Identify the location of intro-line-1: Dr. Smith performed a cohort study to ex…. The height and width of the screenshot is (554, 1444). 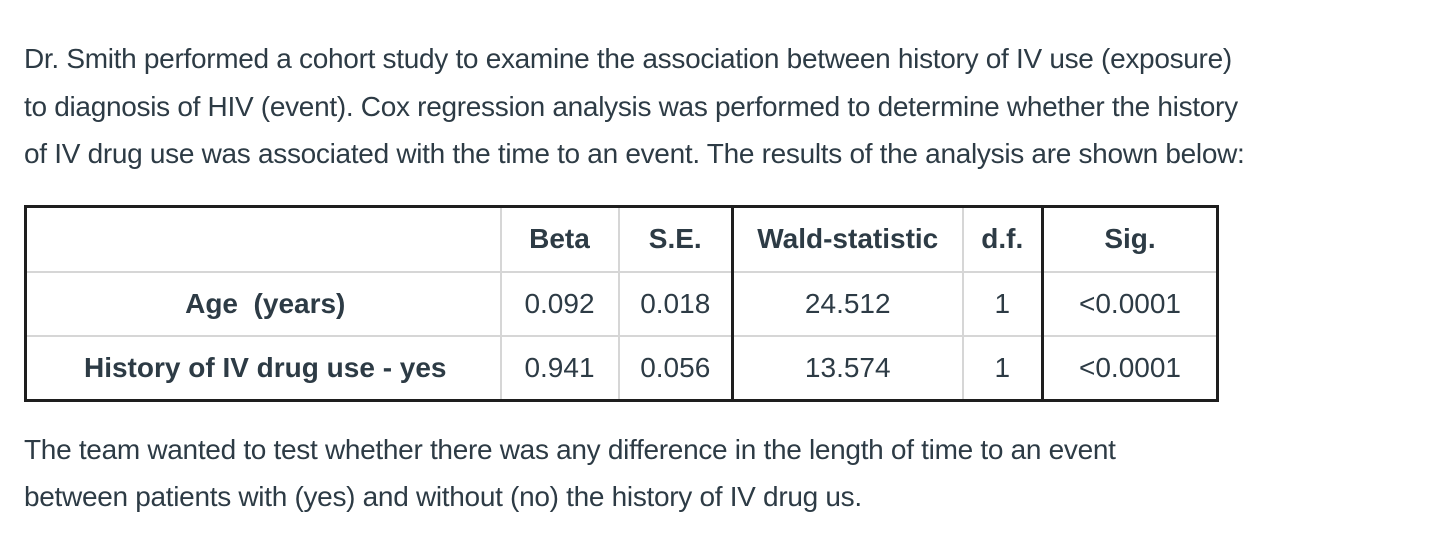
(628, 58).